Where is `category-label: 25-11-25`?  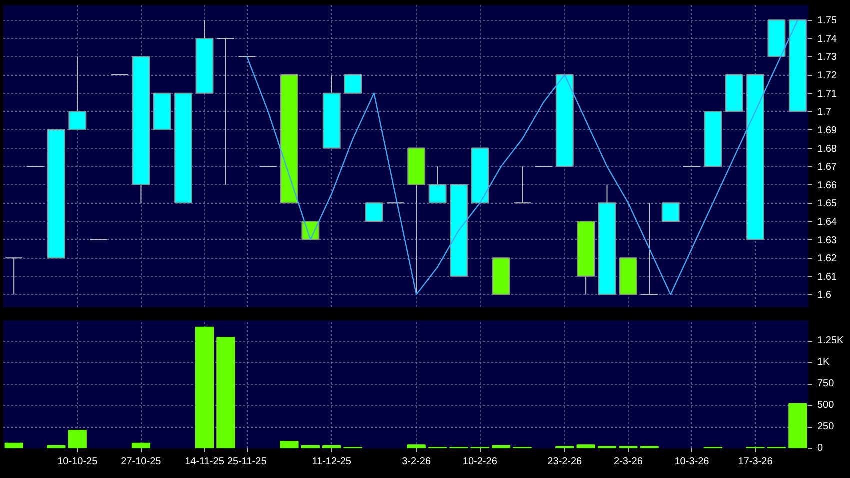 category-label: 25-11-25 is located at coordinates (247, 462).